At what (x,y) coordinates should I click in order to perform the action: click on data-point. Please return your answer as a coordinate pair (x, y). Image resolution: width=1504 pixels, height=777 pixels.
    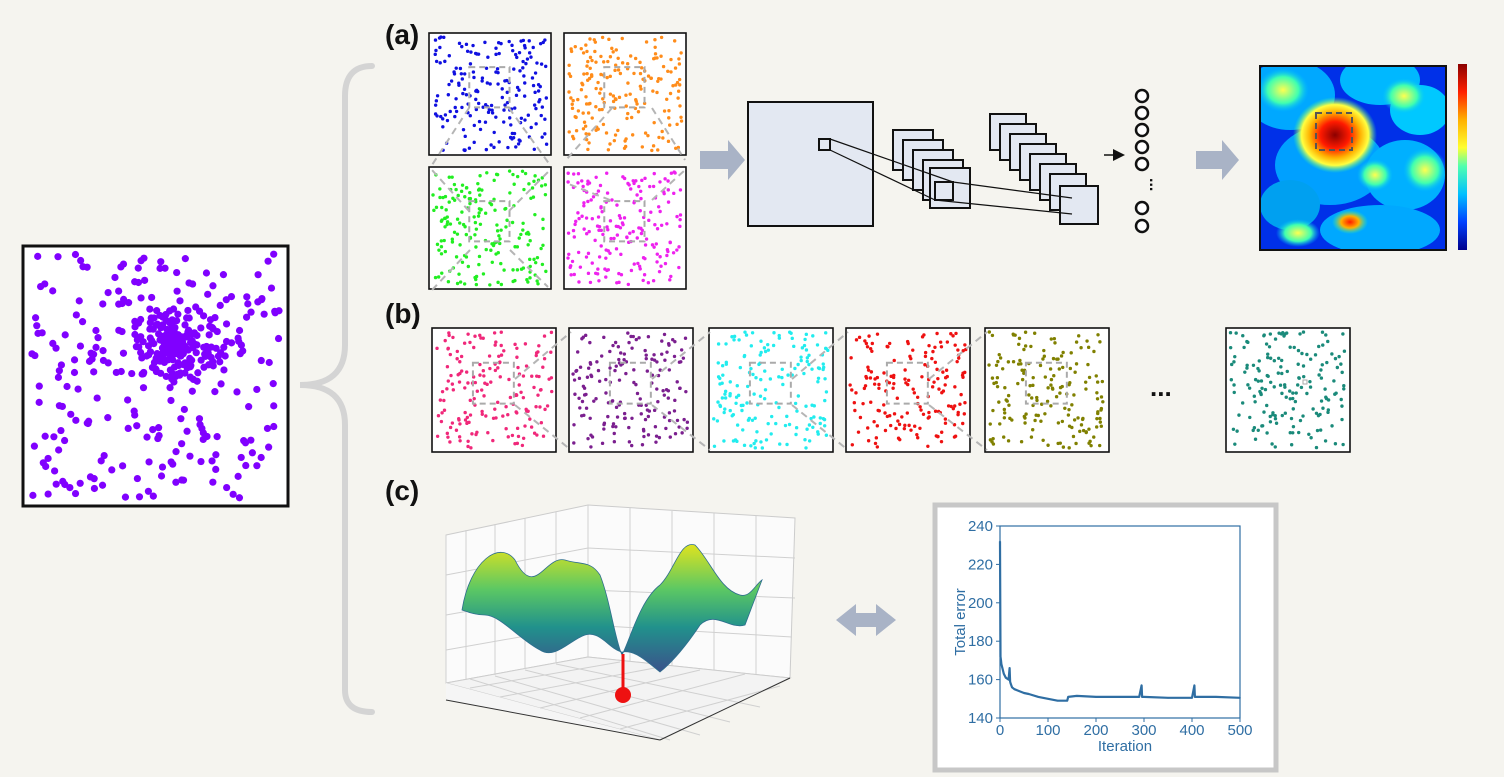
    Looking at the image, I should click on (1038, 697).